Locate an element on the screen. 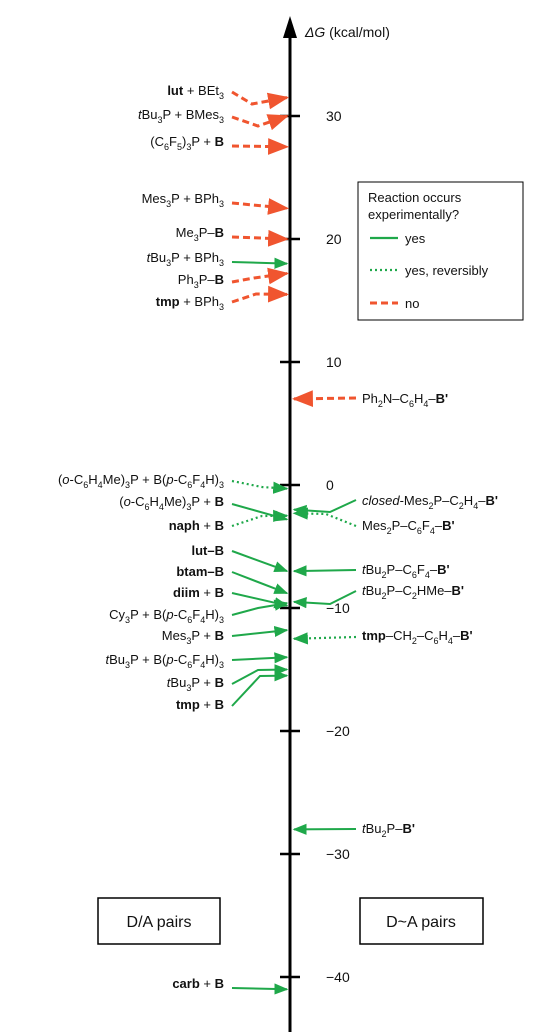 This screenshot has width=539, height=1032. label-part: Me) is located at coordinates (175, 501).